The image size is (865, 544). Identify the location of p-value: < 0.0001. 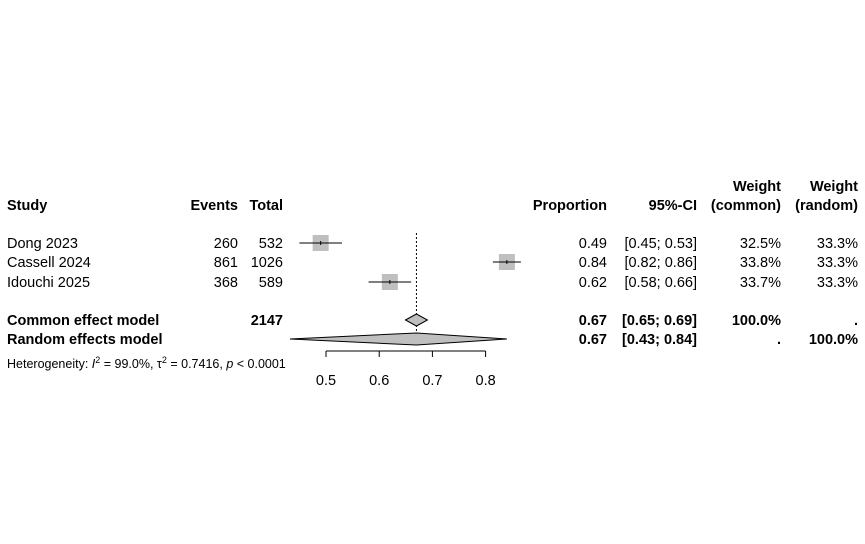
(259, 364).